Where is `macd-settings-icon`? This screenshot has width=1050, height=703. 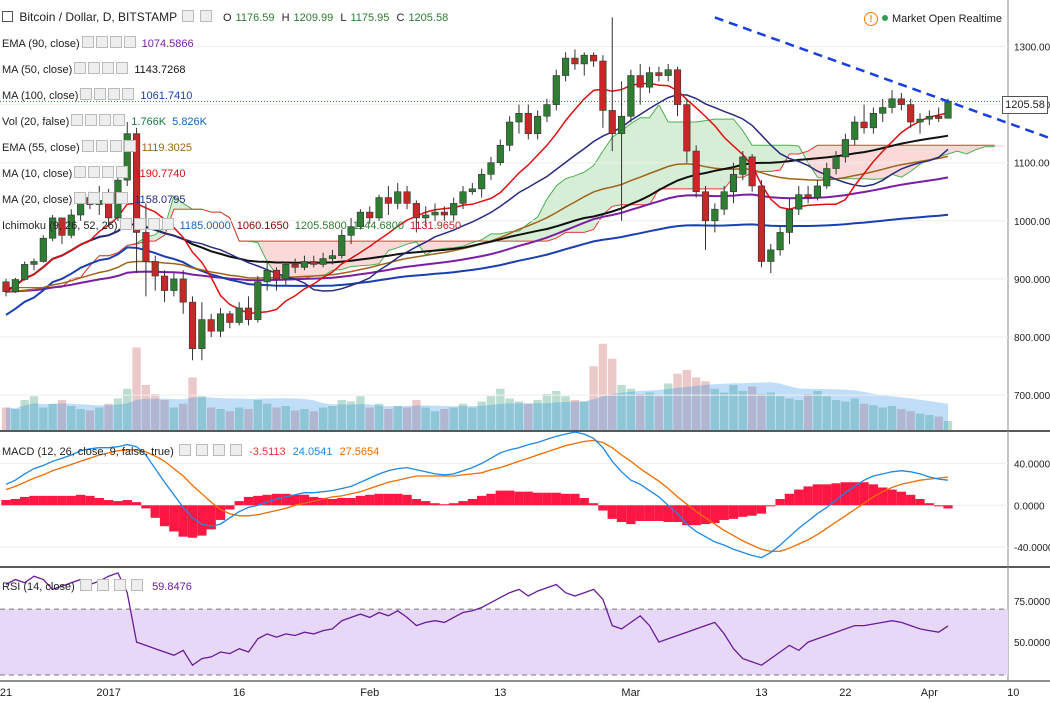 macd-settings-icon is located at coordinates (184, 450).